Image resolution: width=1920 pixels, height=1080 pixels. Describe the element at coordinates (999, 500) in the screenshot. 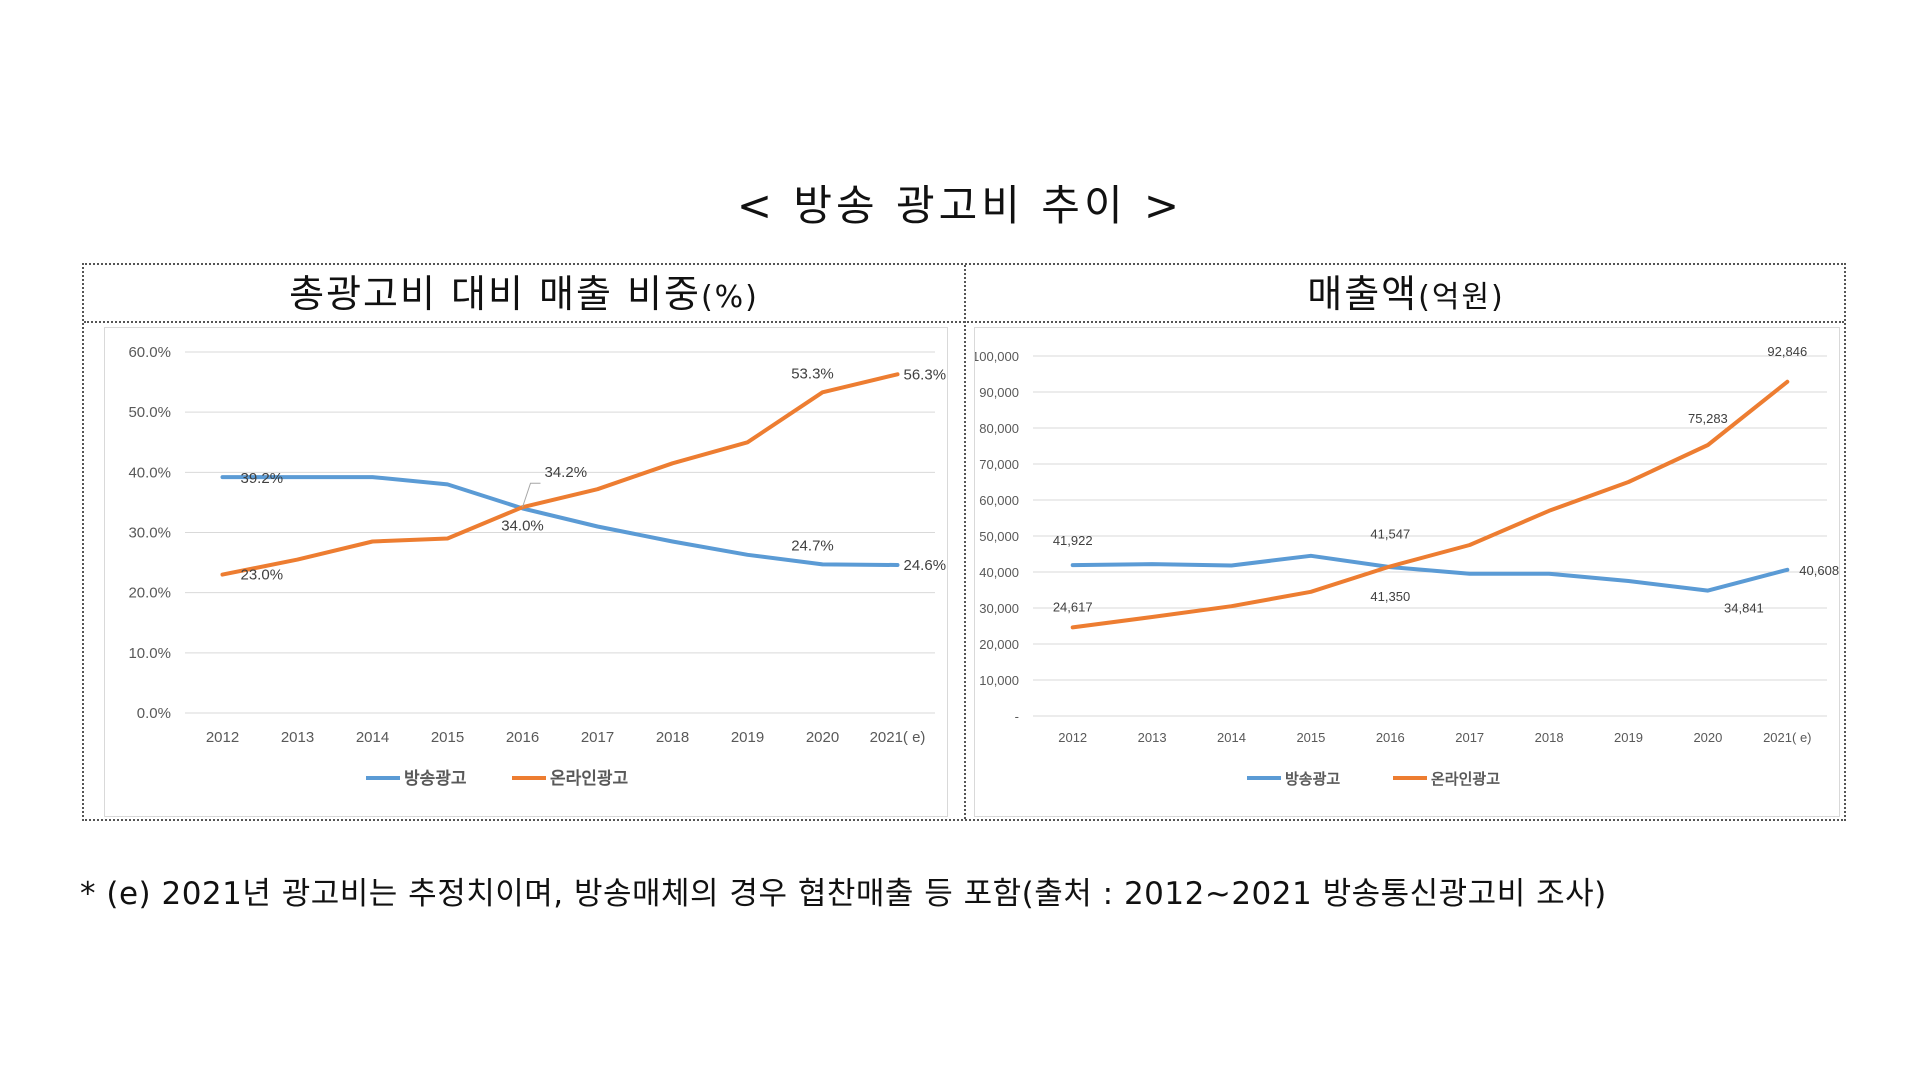

I see `y-tick-label: 60,000` at that location.